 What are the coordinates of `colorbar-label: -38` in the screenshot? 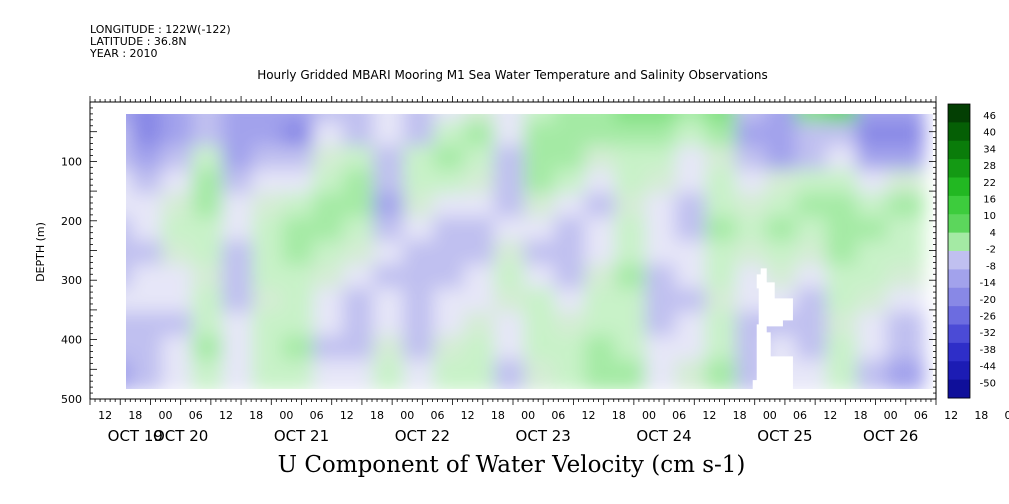 It's located at (988, 350).